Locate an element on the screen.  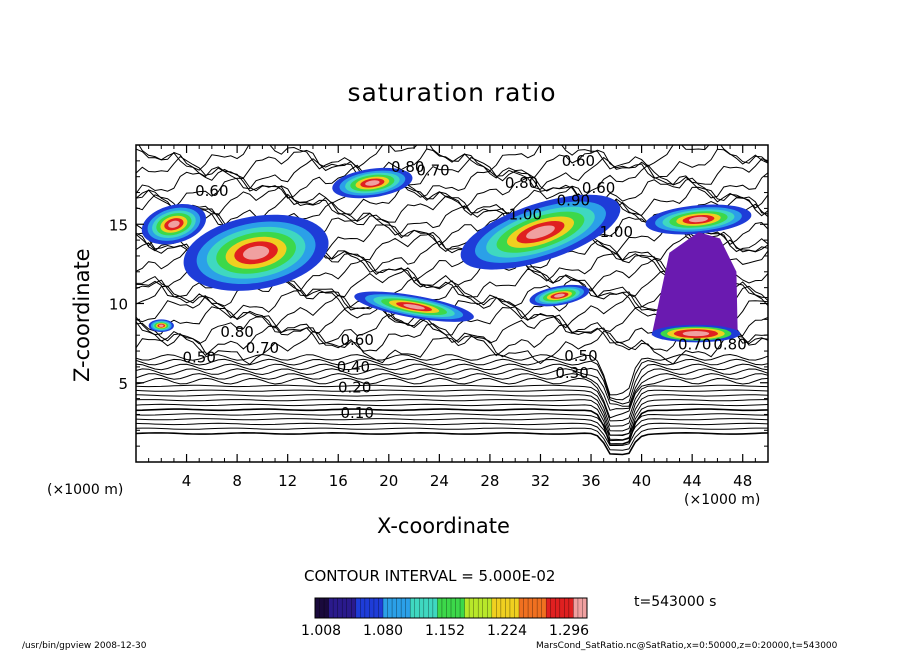
contour-label-19: 0.10 is located at coordinates (356, 413).